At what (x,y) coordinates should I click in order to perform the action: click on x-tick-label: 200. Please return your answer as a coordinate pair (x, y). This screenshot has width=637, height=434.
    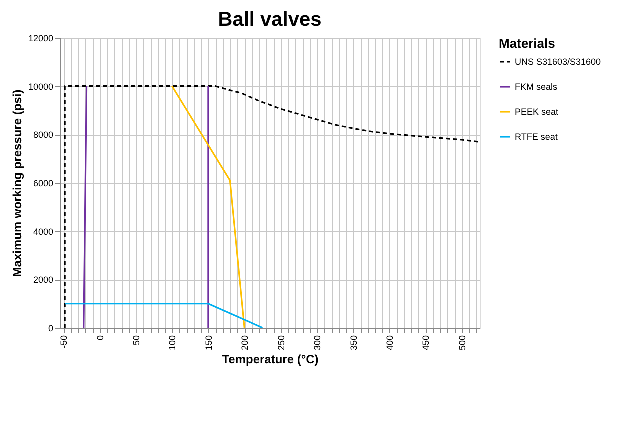
    Looking at the image, I should click on (245, 343).